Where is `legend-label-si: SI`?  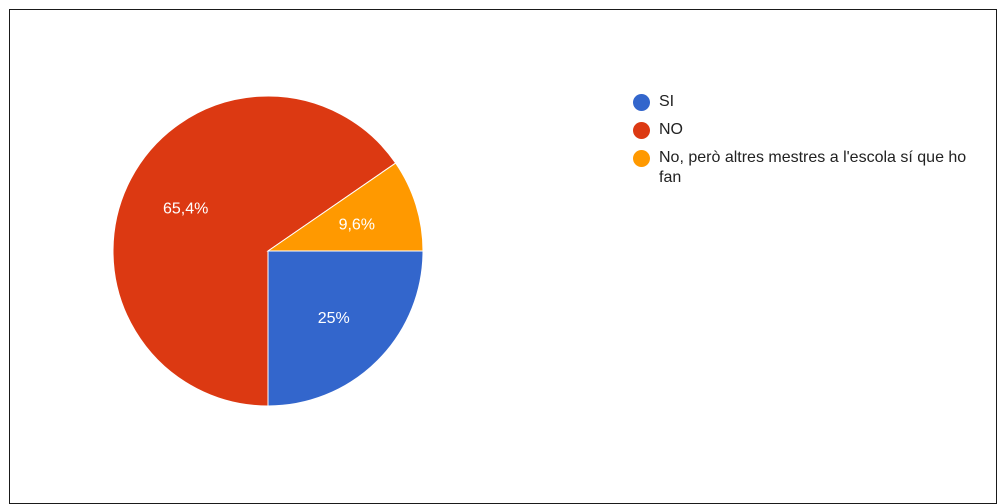
legend-label-si: SI is located at coordinates (667, 101).